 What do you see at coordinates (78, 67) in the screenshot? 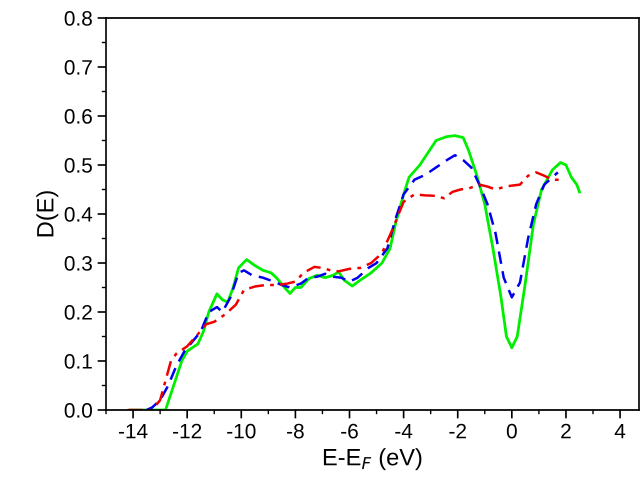
I see `y-tick-label: 0.7` at bounding box center [78, 67].